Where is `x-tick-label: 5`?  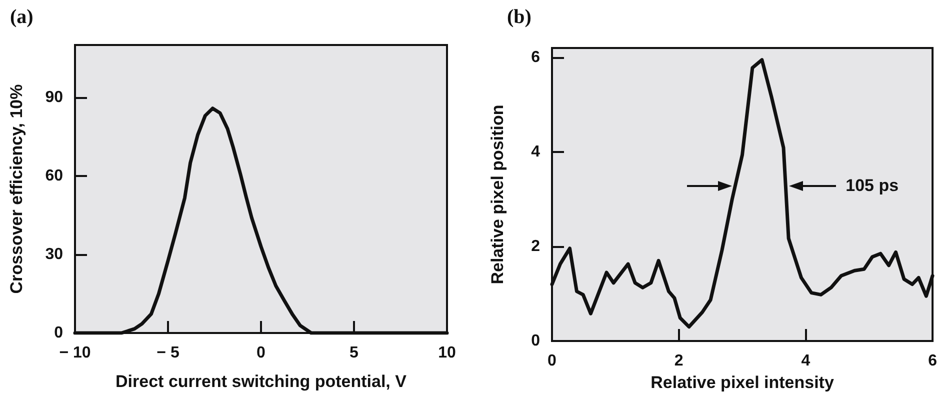 x-tick-label: 5 is located at coordinates (354, 353).